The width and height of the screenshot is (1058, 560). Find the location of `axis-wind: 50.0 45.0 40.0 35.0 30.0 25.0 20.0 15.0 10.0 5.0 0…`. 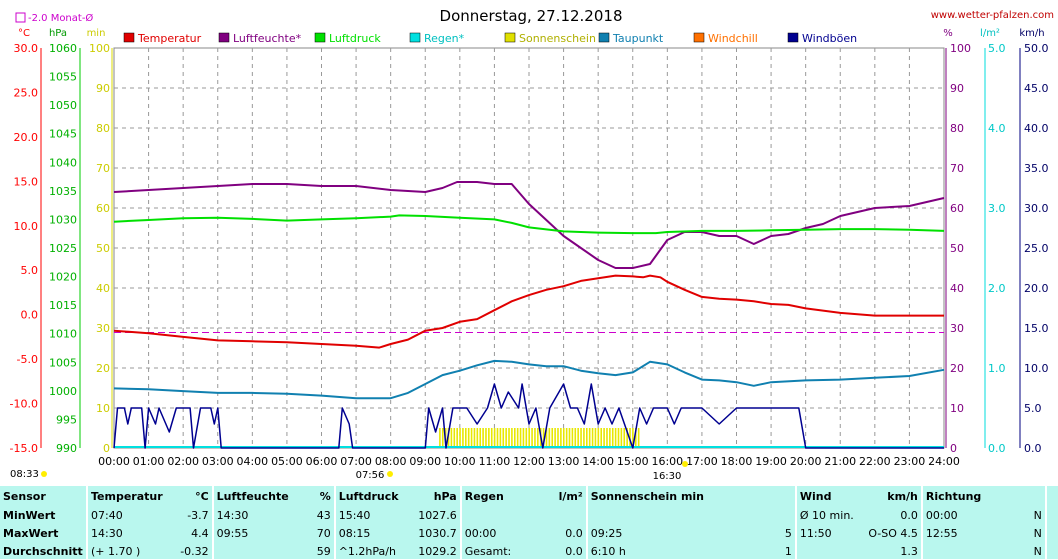

axis-wind: 50.0 45.0 40.0 35.0 30.0 25.0 20.0 15.0 10.0 5.0 0… is located at coordinates (1036, 248).